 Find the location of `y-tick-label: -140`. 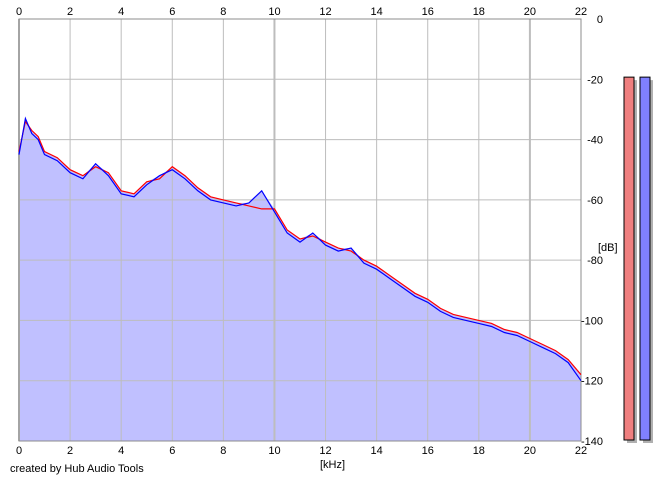

y-tick-label: -140 is located at coordinates (592, 442).